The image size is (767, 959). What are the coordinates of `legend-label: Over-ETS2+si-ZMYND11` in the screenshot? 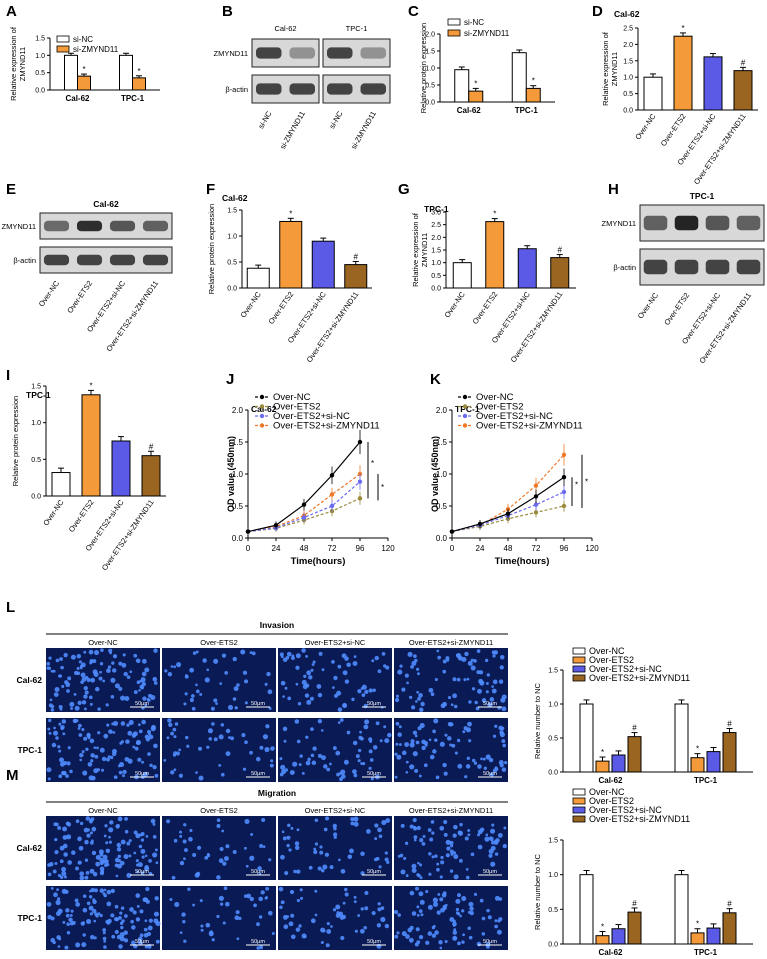 It's located at (639, 678).